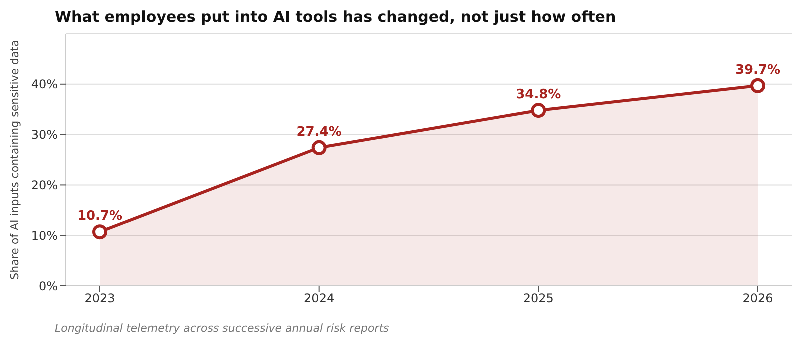 The width and height of the screenshot is (800, 357). Describe the element at coordinates (758, 299) in the screenshot. I see `x-tick-label: 2026` at that location.